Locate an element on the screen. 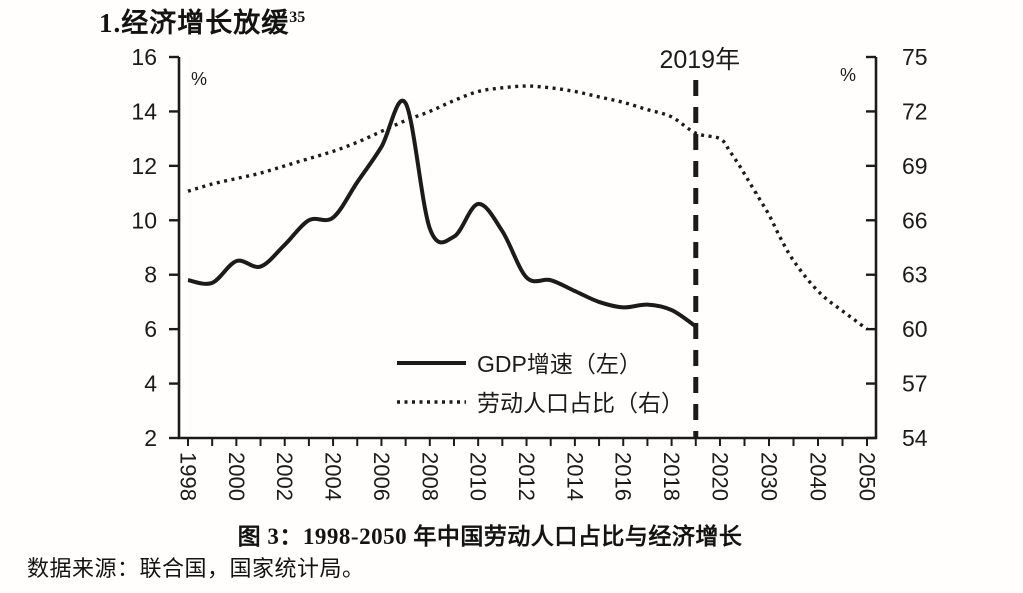  y-left-unit-label: % is located at coordinates (199, 79).